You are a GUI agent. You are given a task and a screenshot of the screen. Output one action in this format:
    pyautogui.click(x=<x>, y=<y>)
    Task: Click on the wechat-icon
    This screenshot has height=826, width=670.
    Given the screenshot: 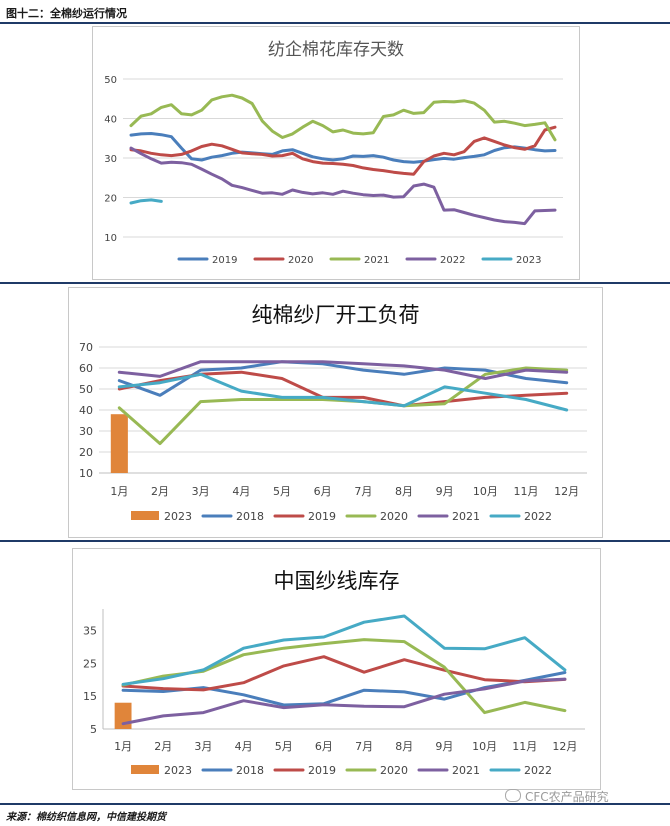 What is the action you would take?
    pyautogui.click(x=513, y=795)
    